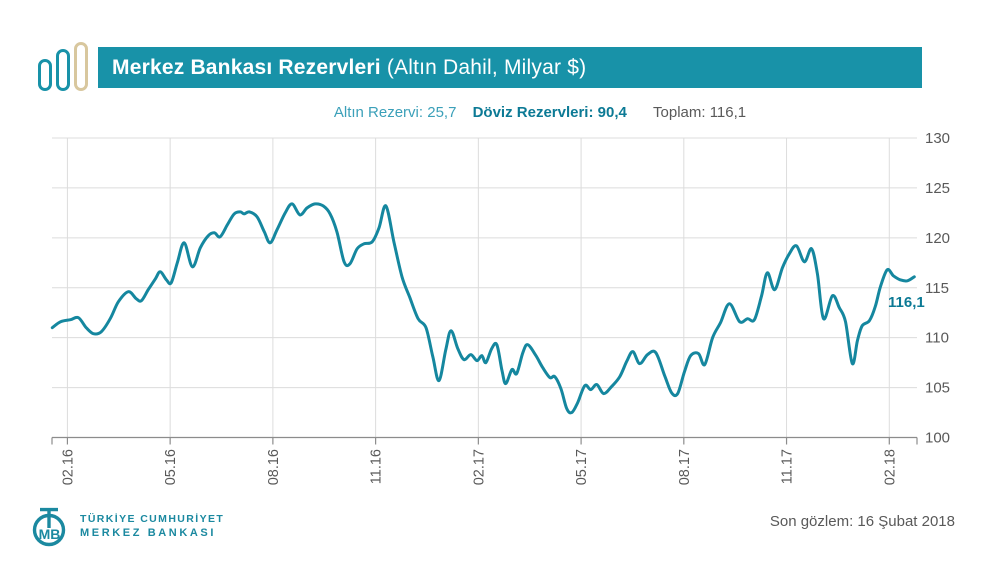 Image resolution: width=1000 pixels, height=562 pixels. What do you see at coordinates (81, 66) in the screenshot?
I see `bar-chart-icon-bar3` at bounding box center [81, 66].